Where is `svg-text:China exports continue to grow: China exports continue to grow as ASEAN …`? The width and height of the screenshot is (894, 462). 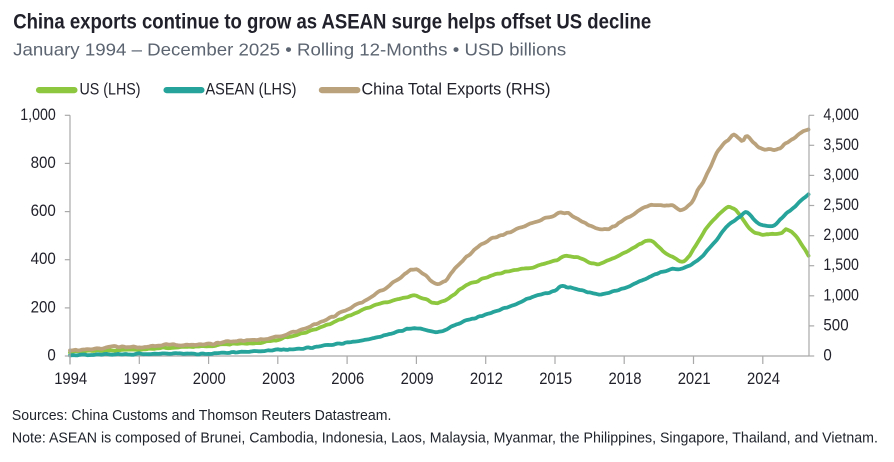 svg-text:China exports continue to grow: China exports continue to grow as ASEAN … is located at coordinates (332, 22).